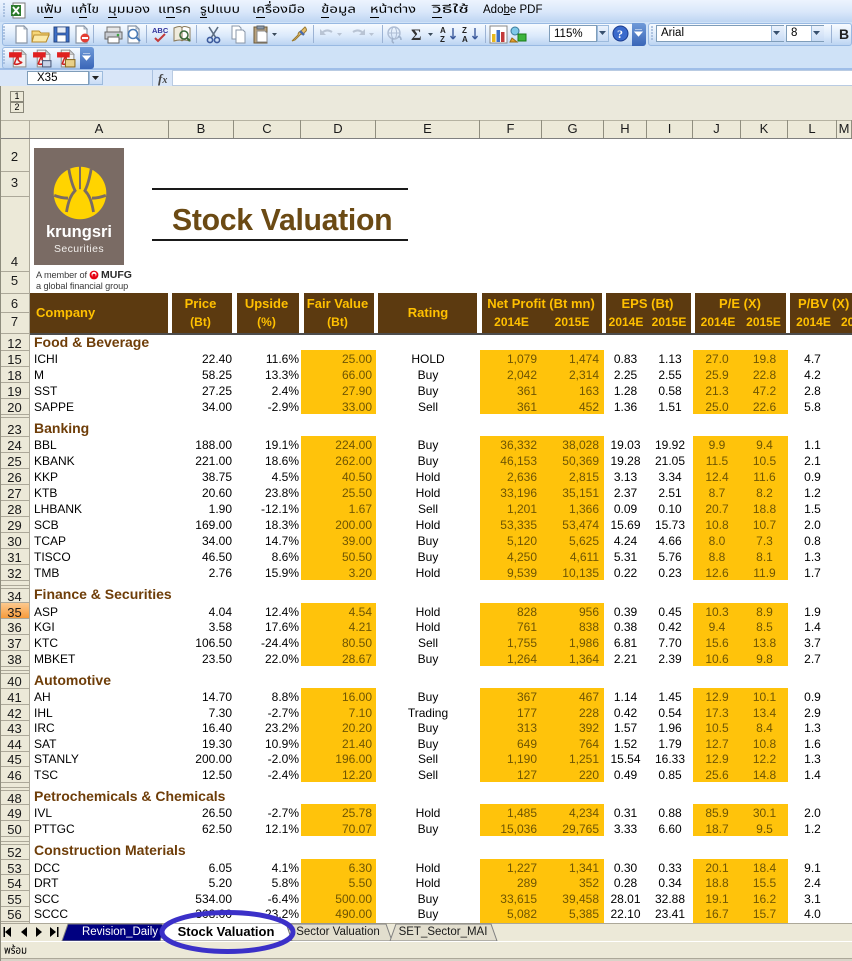 This screenshot has width=852, height=961. What do you see at coordinates (160, 30) in the screenshot?
I see `svg-text: ABC` at bounding box center [160, 30].